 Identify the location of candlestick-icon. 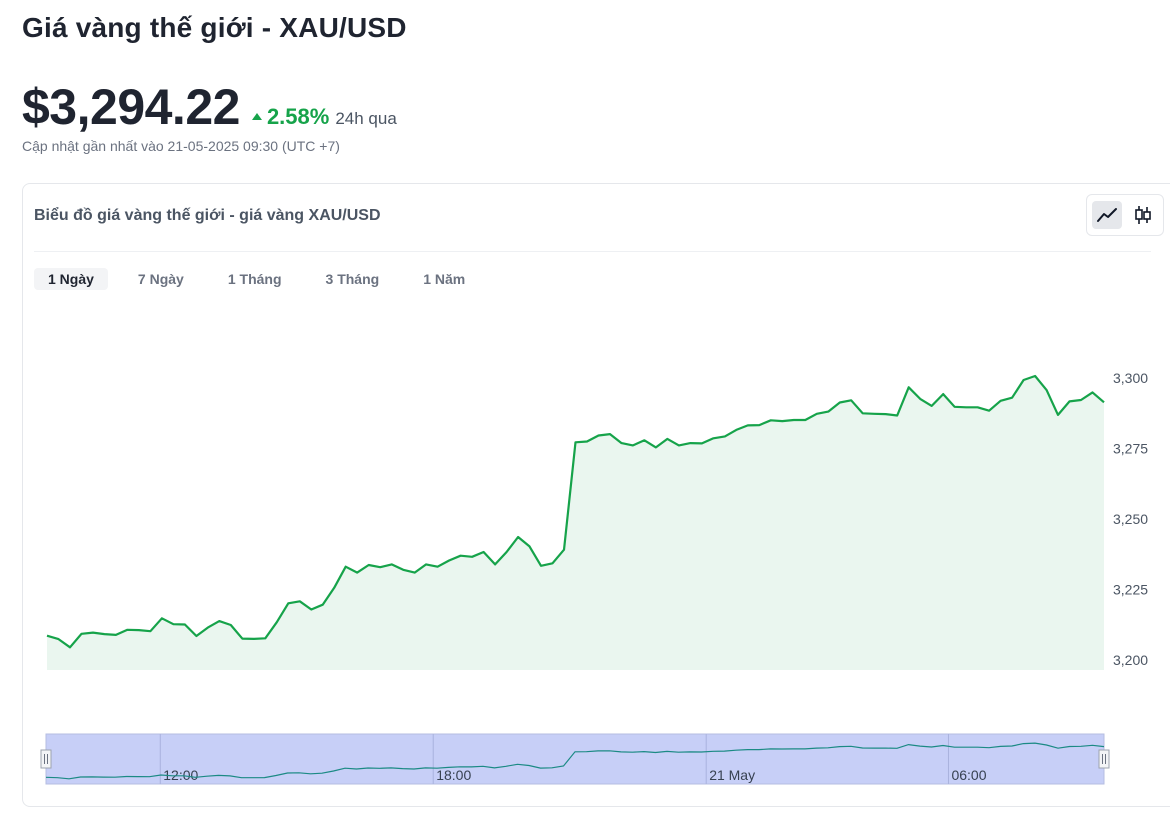
(1143, 215).